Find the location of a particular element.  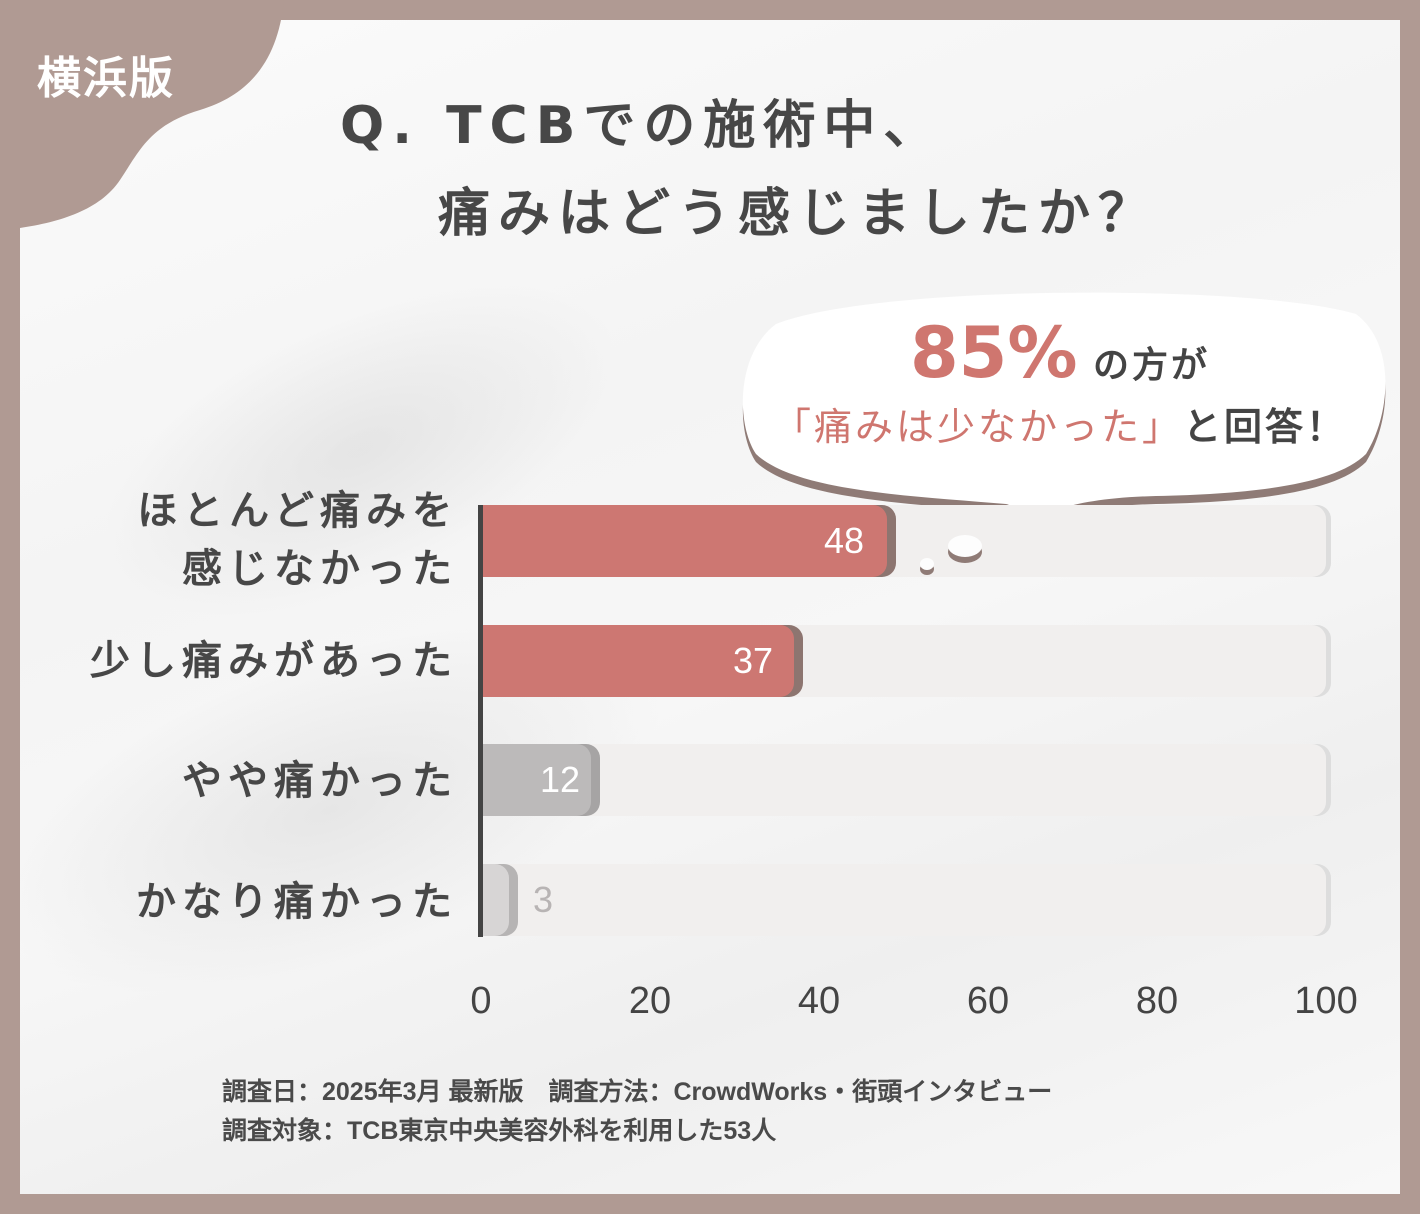

title-line-2: 痛みはどう感じましたか？ is located at coordinates (798, 214).